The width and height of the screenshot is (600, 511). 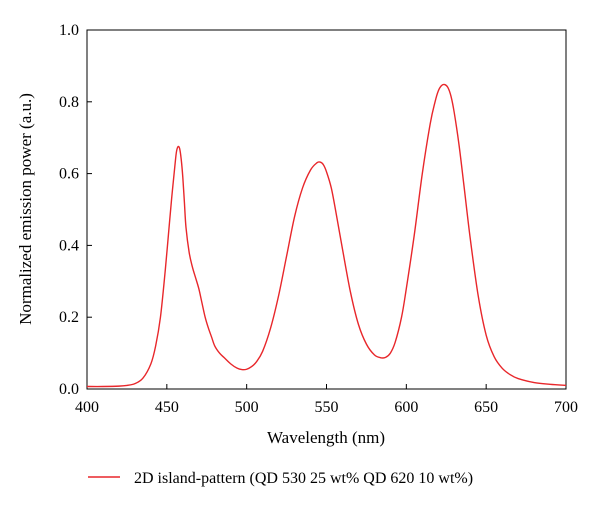 What do you see at coordinates (69, 102) in the screenshot?
I see `y-tick-label: 0.8` at bounding box center [69, 102].